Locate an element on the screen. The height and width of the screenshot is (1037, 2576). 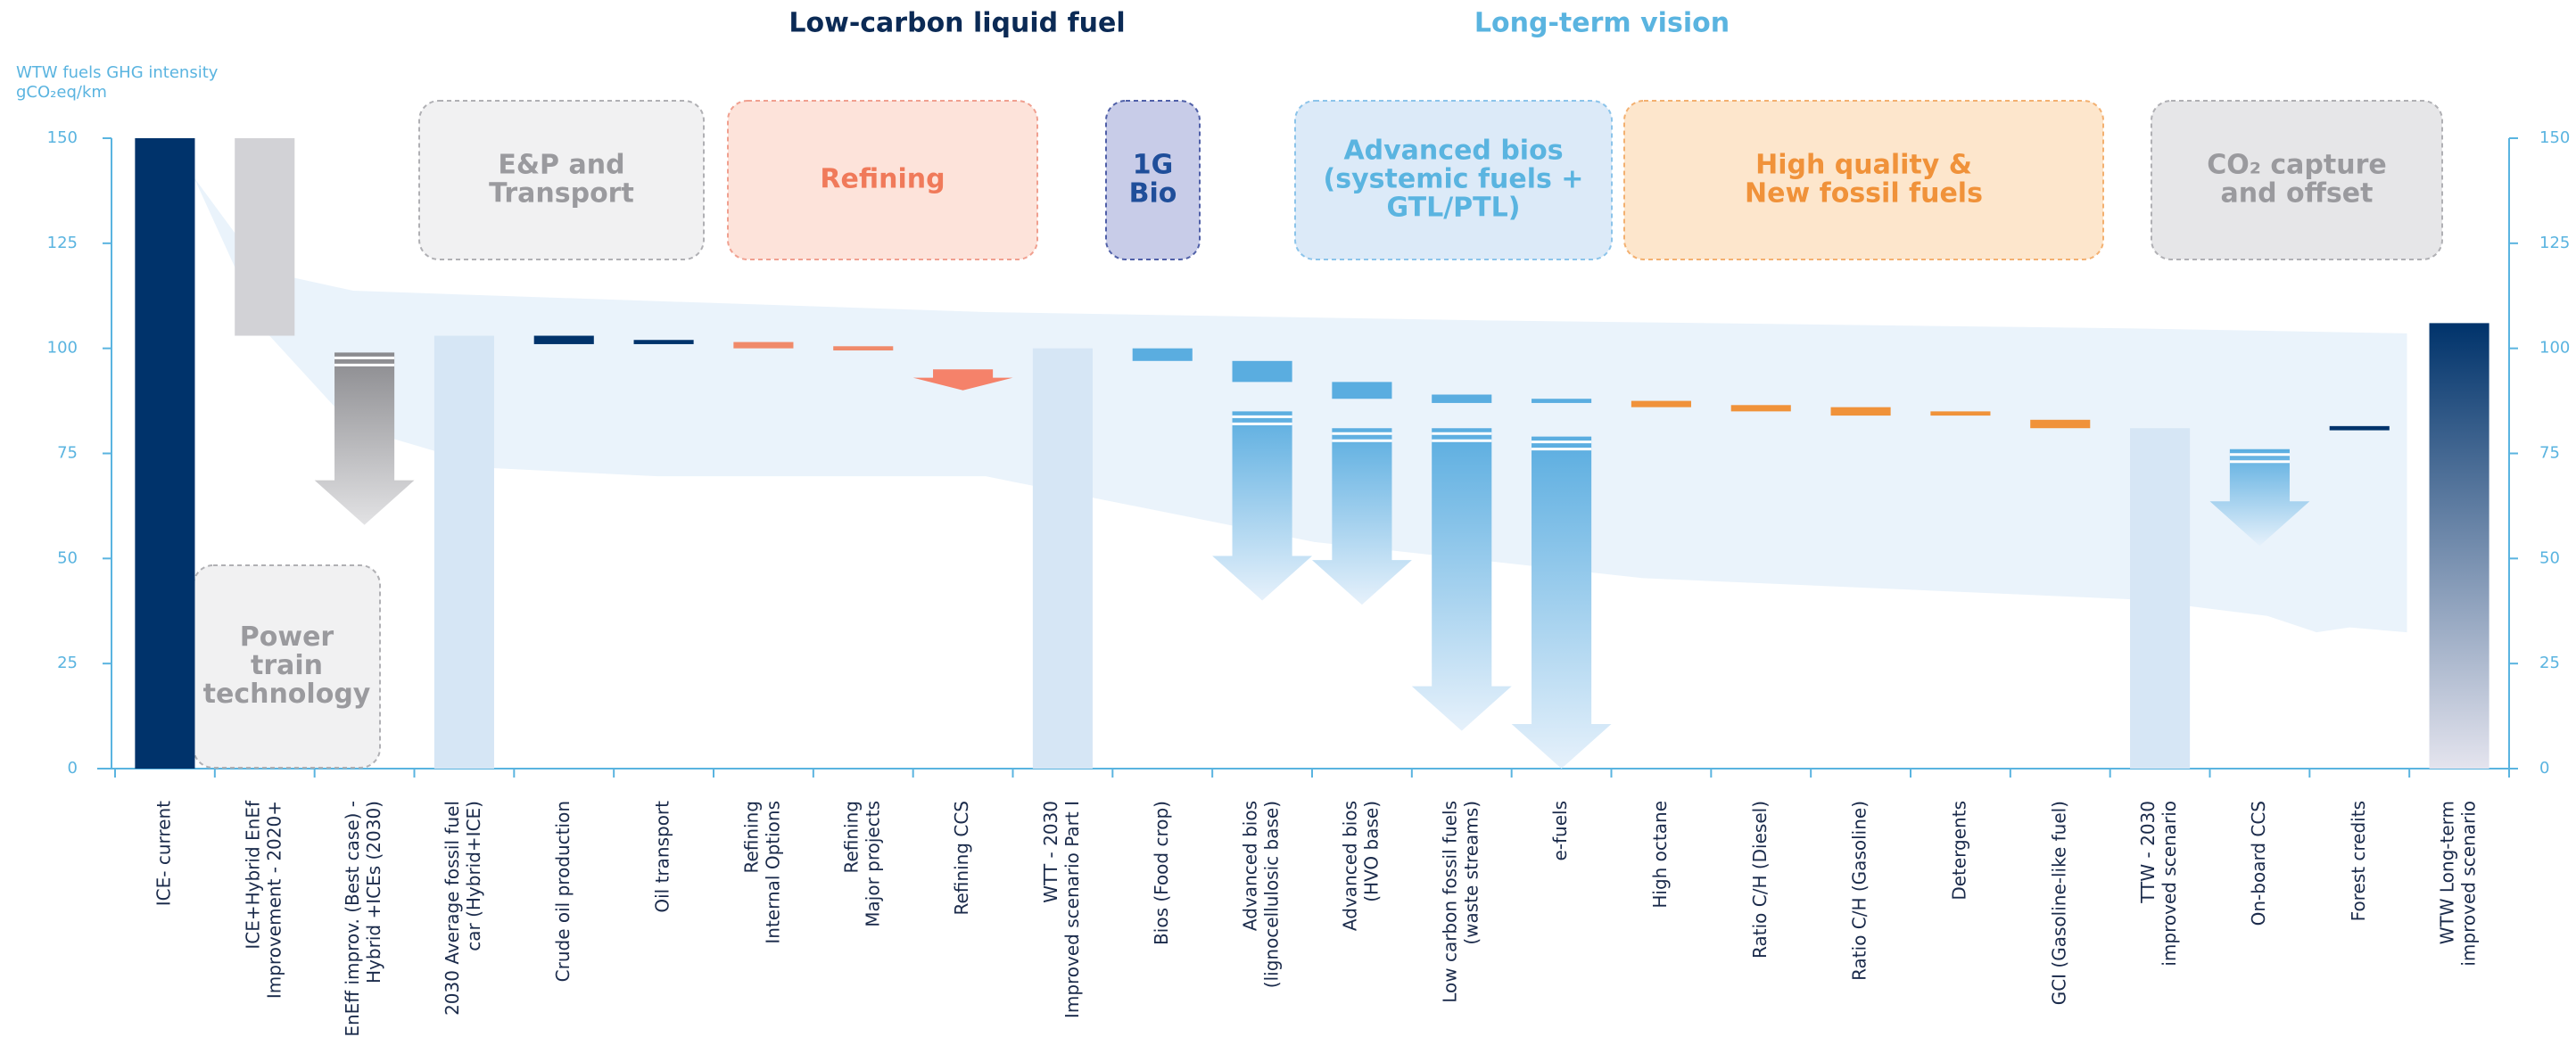
y-tick-label: 125 is located at coordinates (63, 243).